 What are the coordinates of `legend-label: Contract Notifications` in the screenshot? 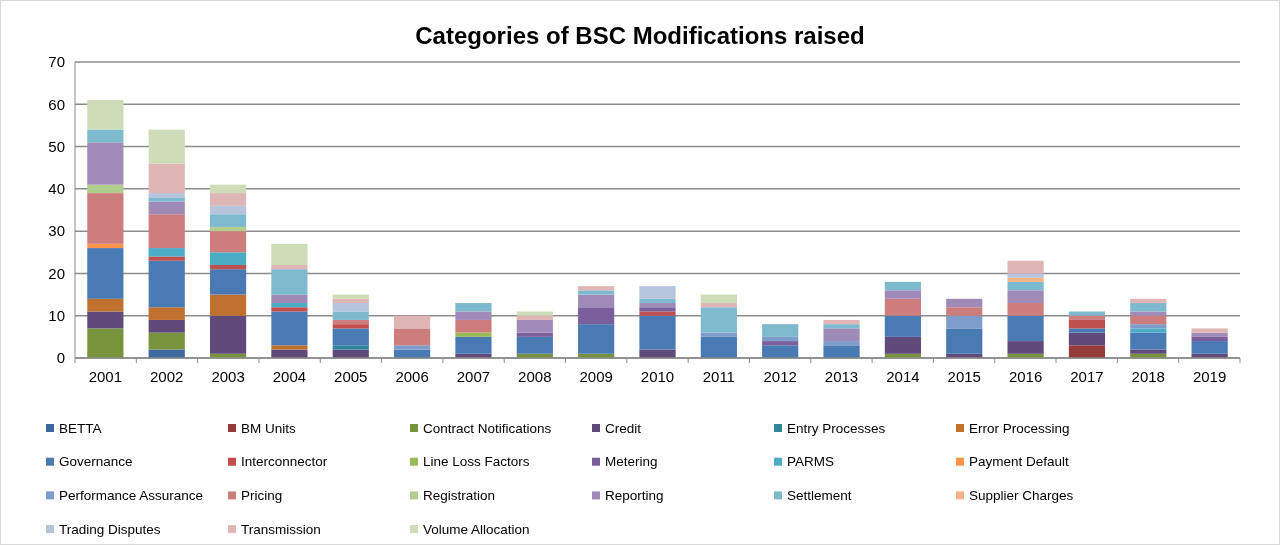 It's located at (487, 428).